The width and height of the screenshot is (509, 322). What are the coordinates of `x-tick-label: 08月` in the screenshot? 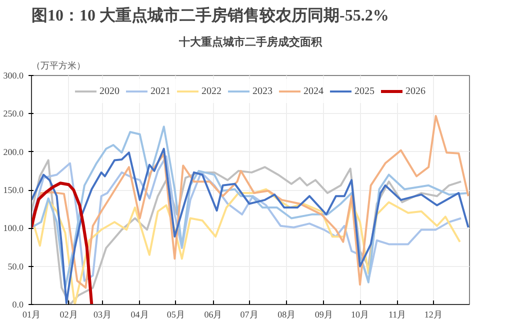 It's located at (287, 315).